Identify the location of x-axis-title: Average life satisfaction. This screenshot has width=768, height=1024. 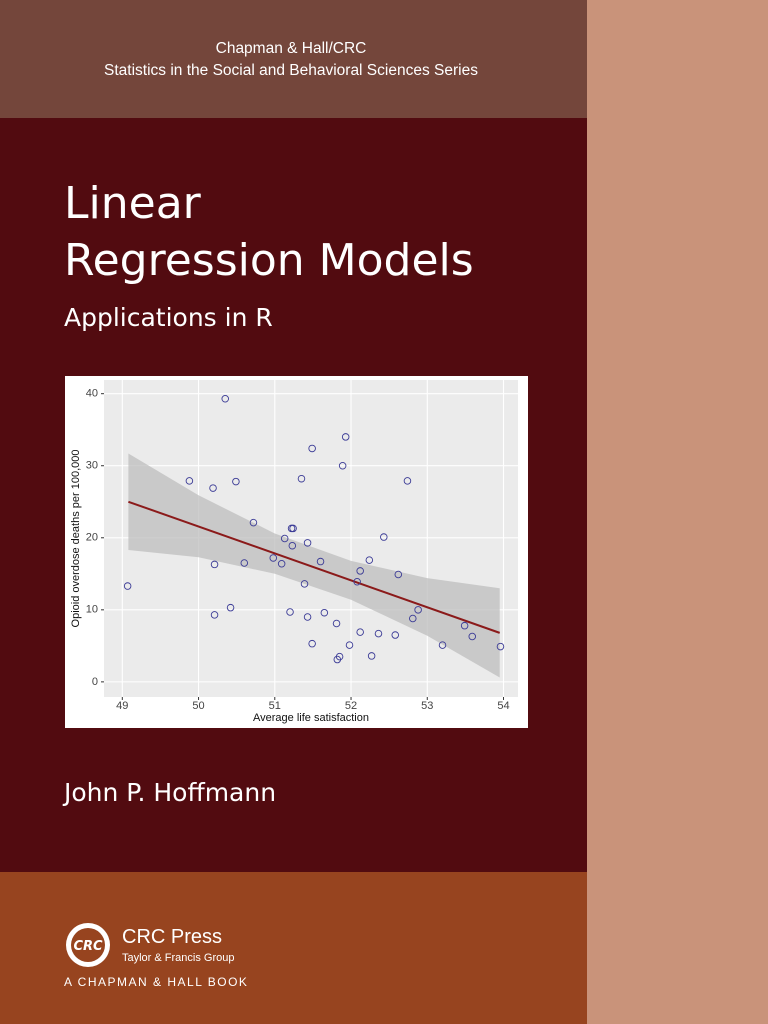
(311, 718).